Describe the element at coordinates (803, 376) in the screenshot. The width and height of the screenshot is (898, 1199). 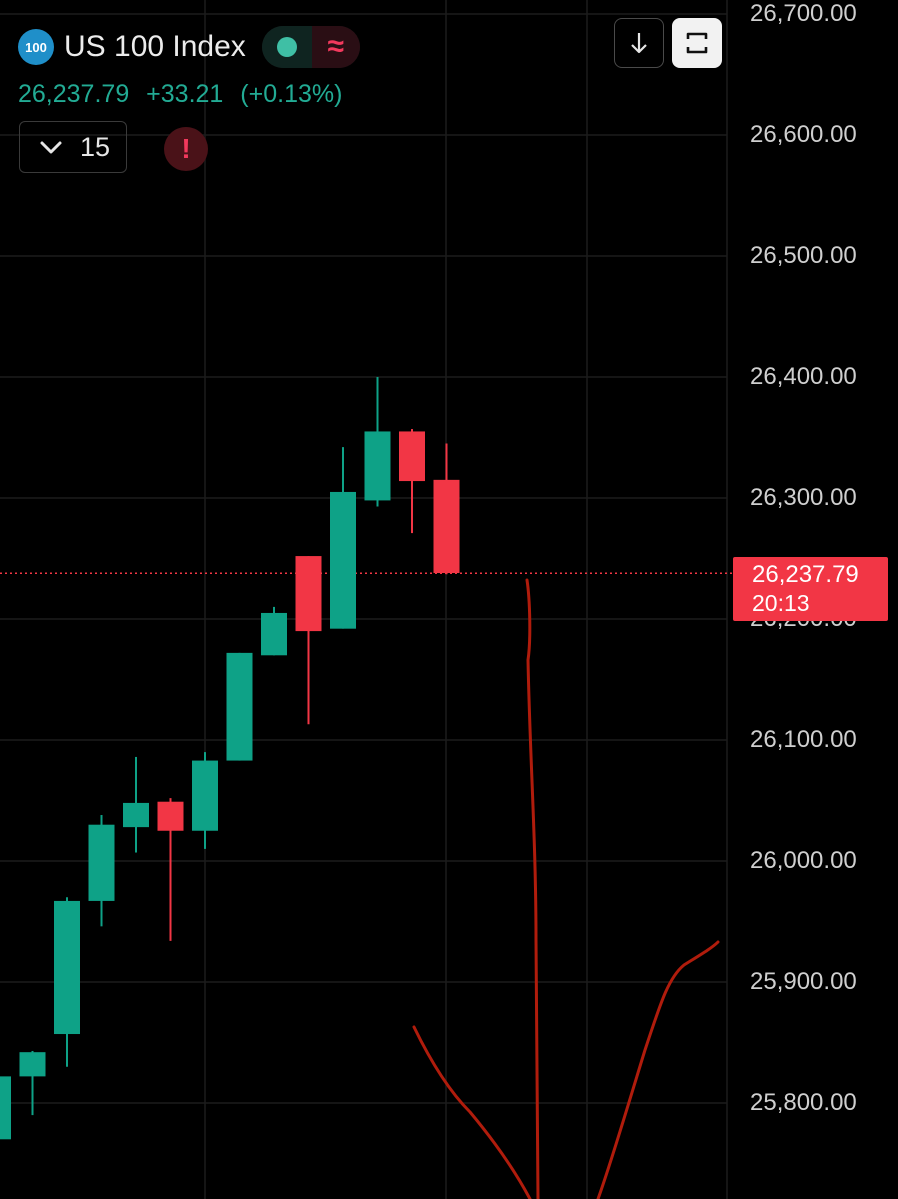
I see `price-axis-label: 26,400.00` at that location.